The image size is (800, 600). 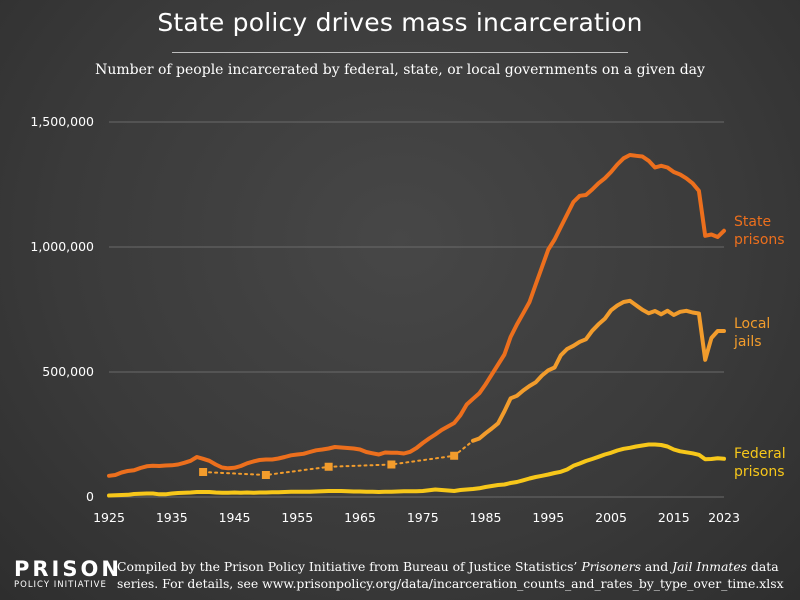 I want to click on x-tick-label: 1935, so click(x=172, y=517).